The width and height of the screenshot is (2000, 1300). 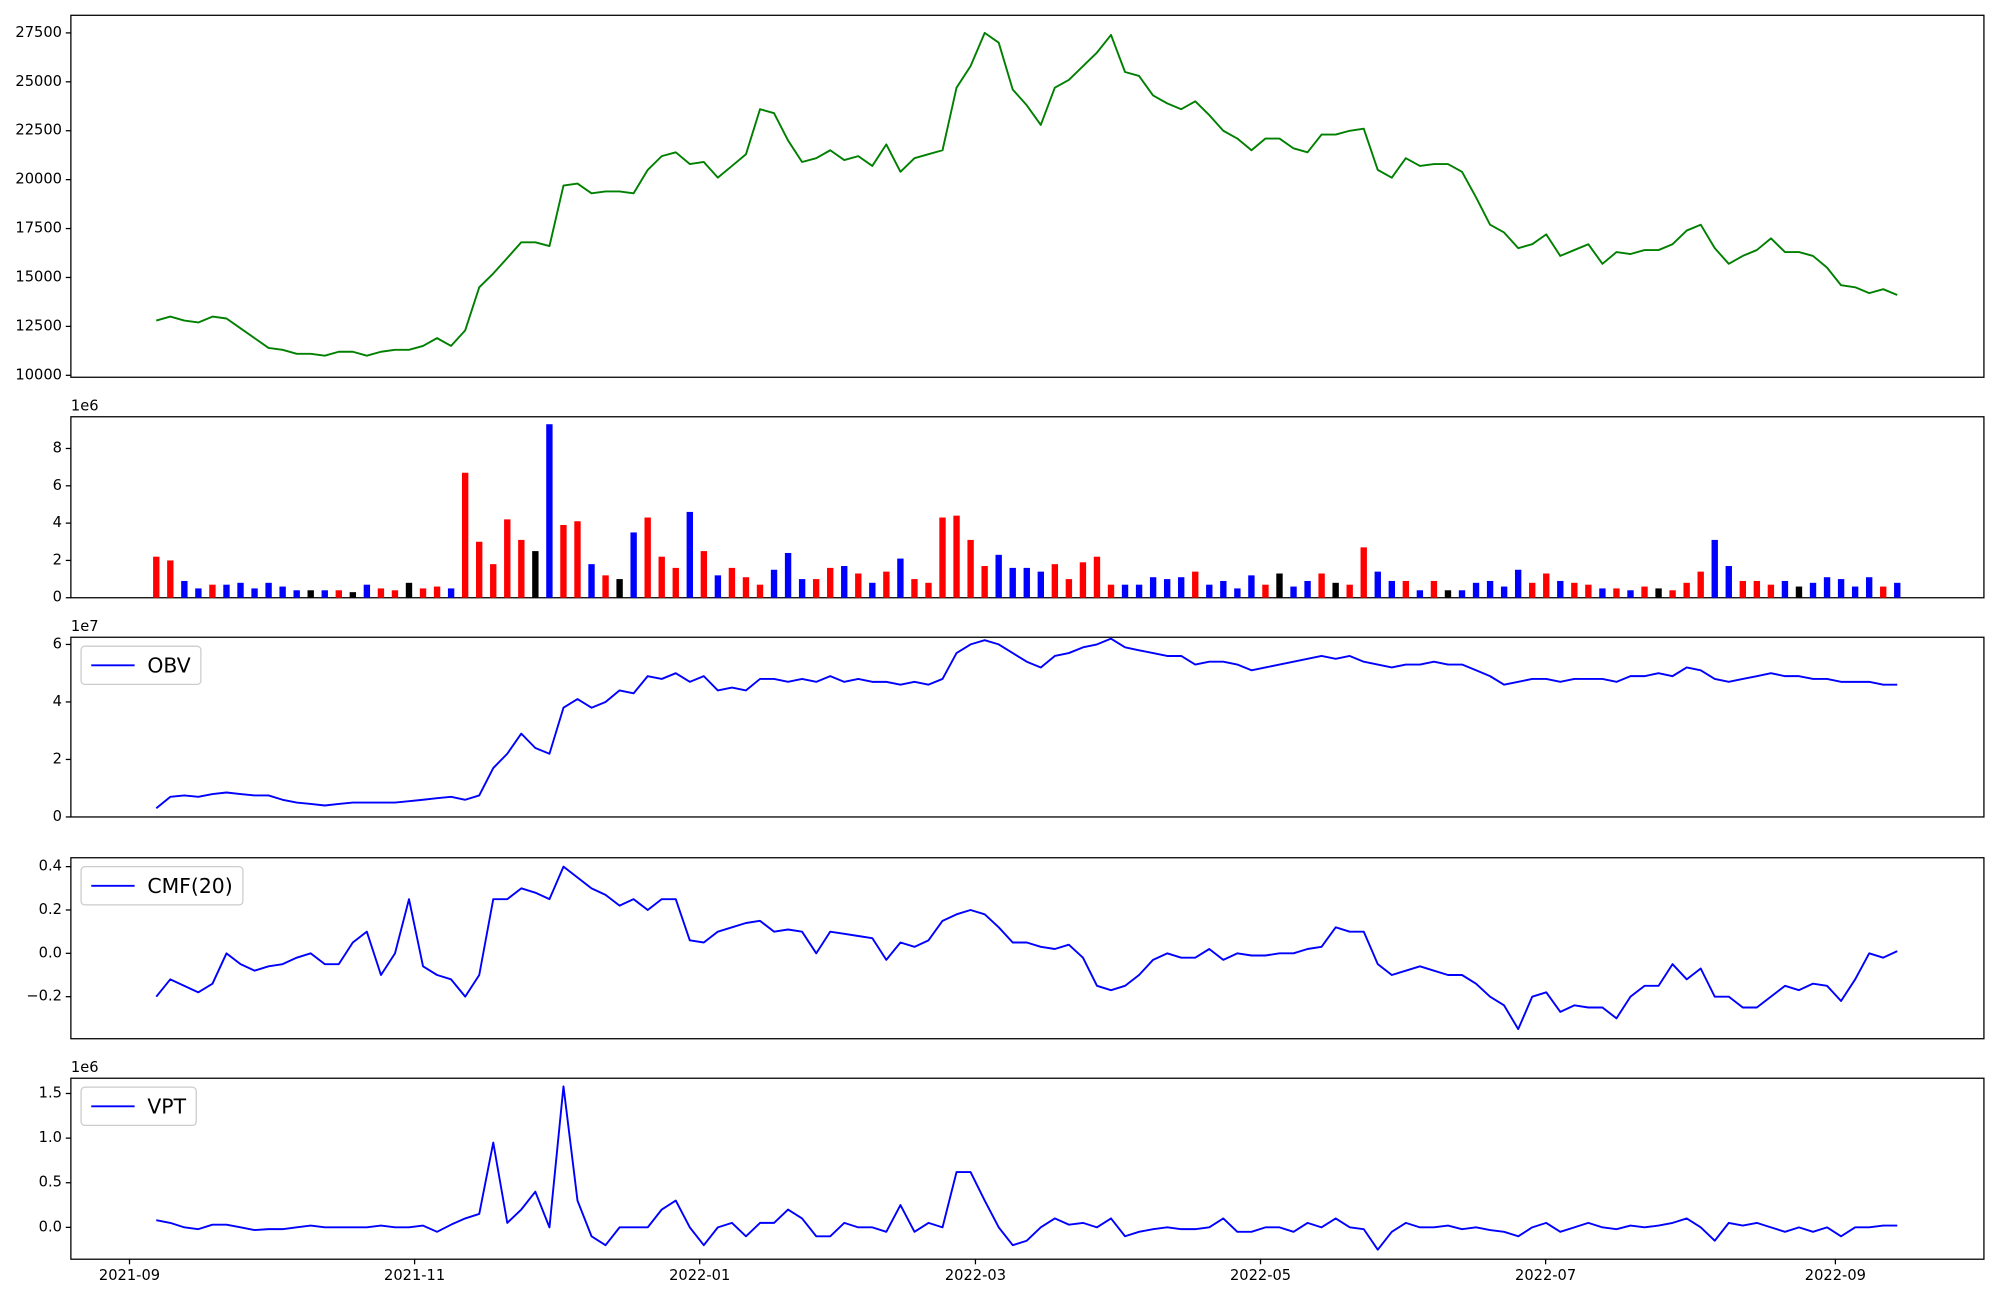 I want to click on legend-box, so click(x=162, y=886).